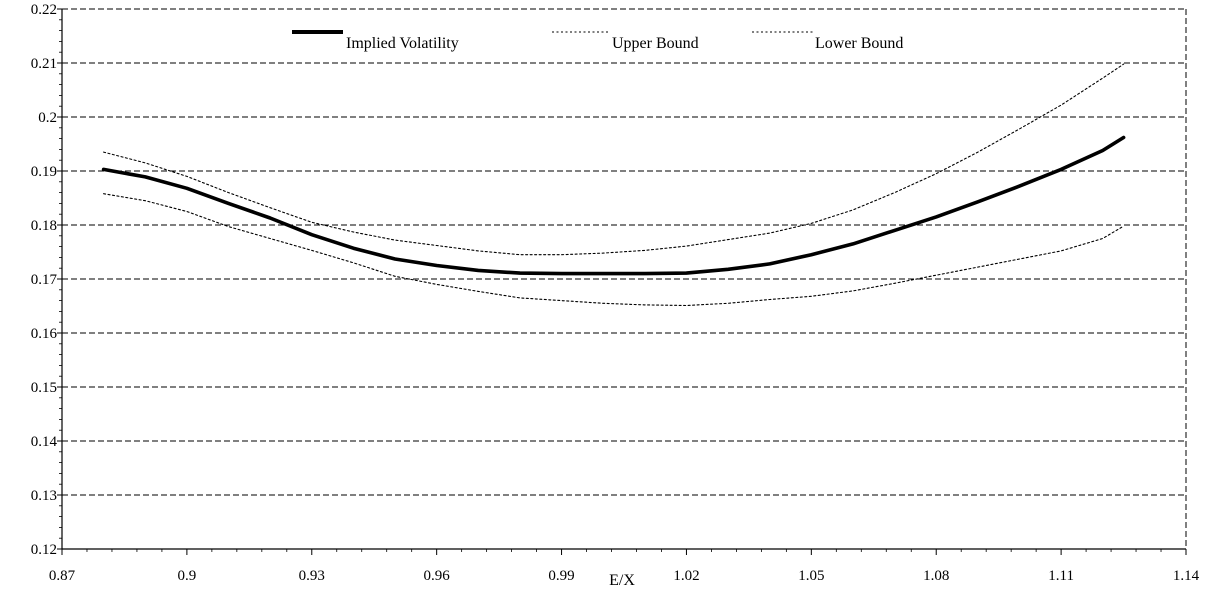  Describe the element at coordinates (187, 576) in the screenshot. I see `x-tick-label: 0.9` at that location.